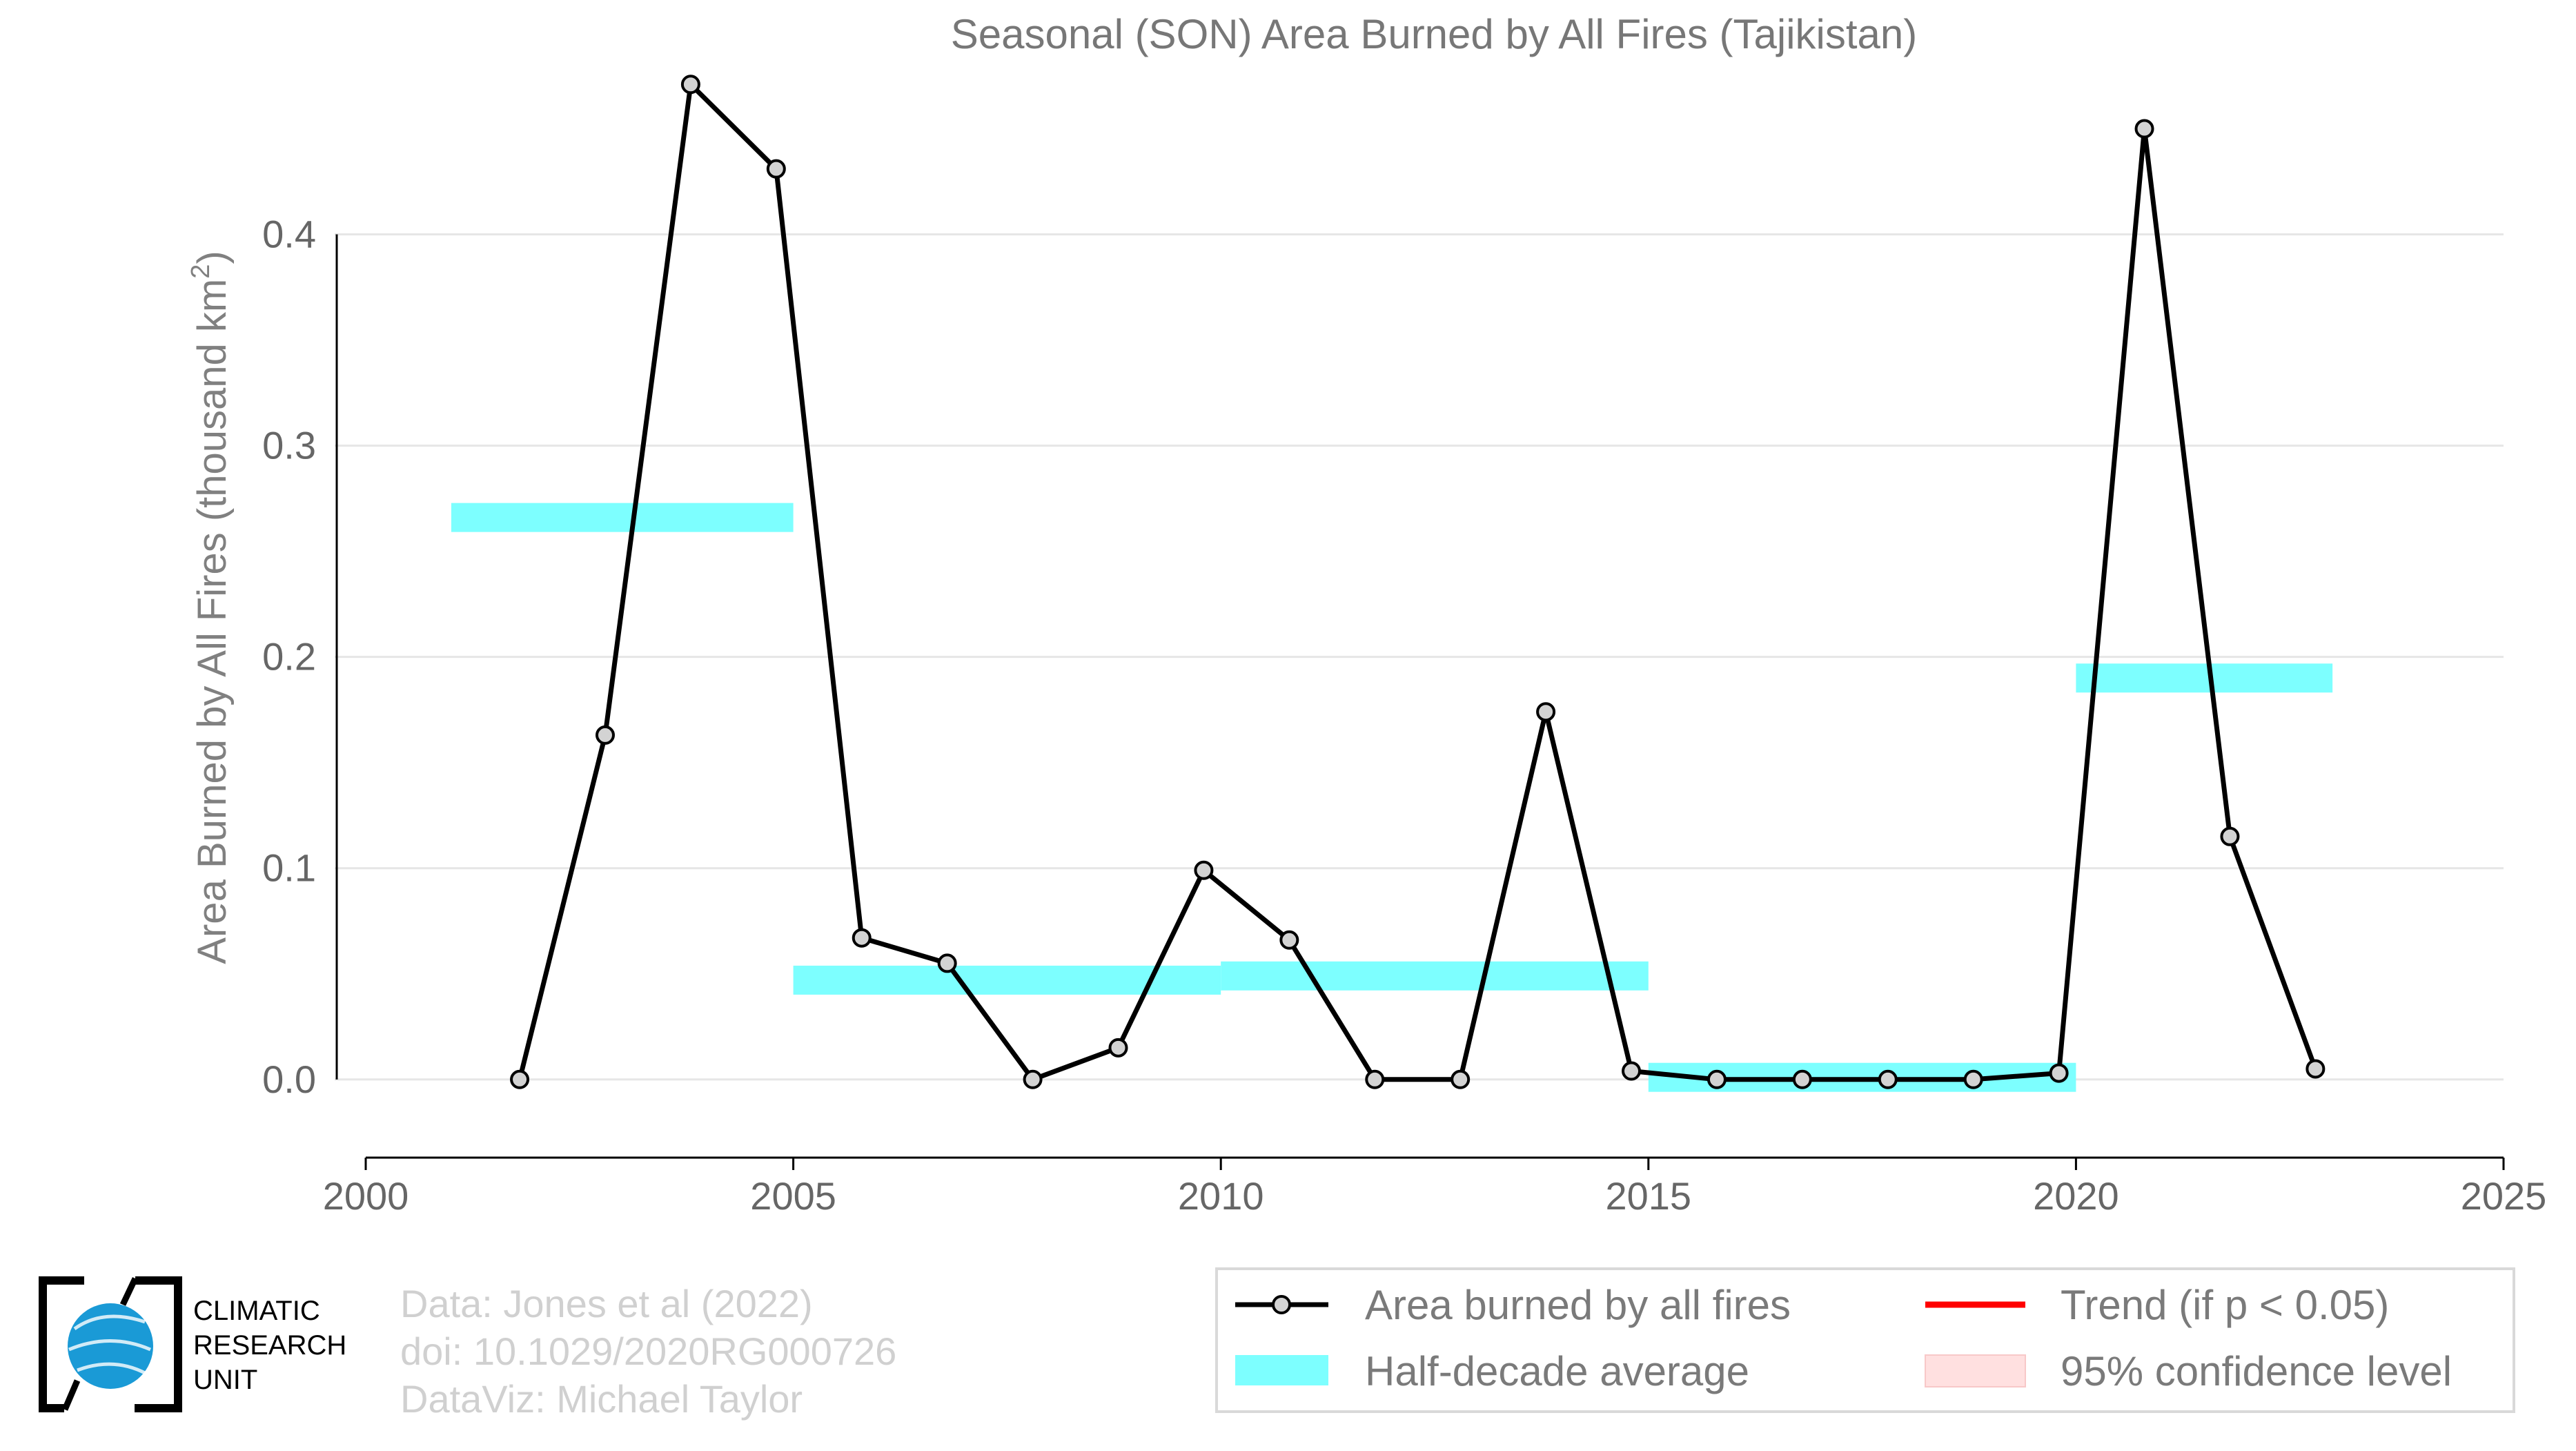 The width and height of the screenshot is (2576, 1451). Describe the element at coordinates (289, 1079) in the screenshot. I see `y-tick-label: 0.0` at that location.